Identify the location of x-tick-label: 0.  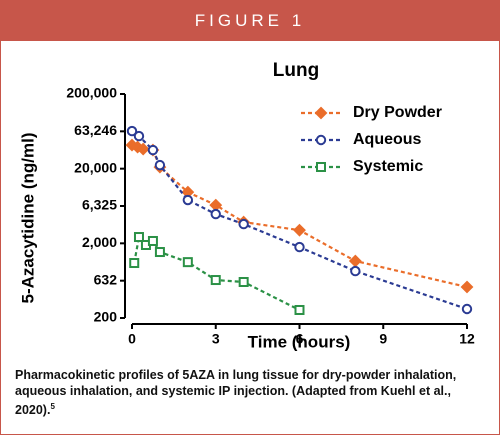
(132, 339).